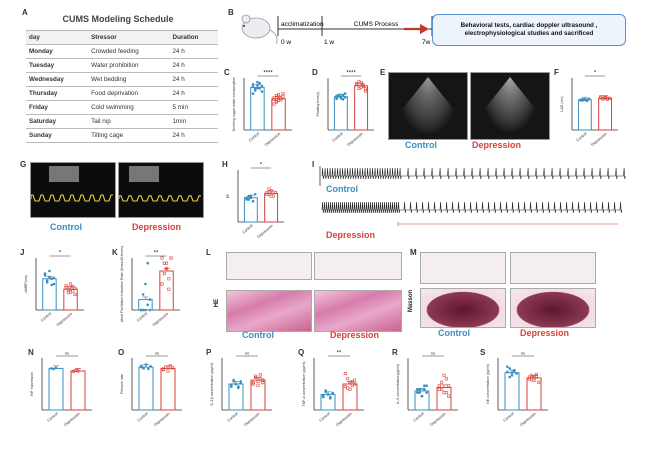 This screenshot has width=650, height=450. I want to click on bar-c-depression, so click(278, 114).